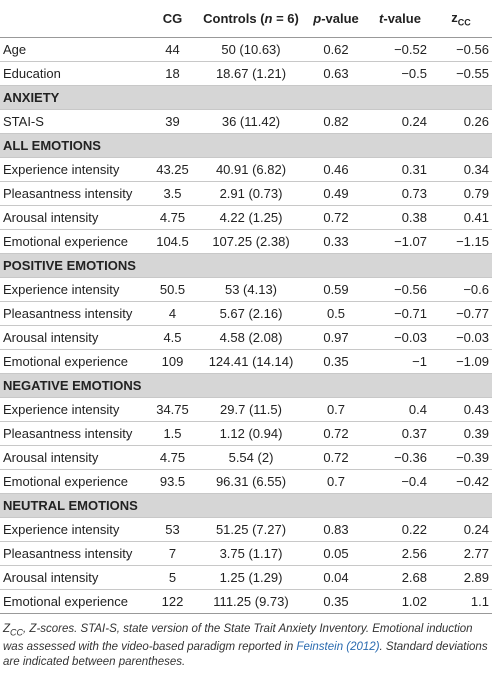 Image resolution: width=492 pixels, height=674 pixels. What do you see at coordinates (400, 577) in the screenshot?
I see `cell: 2.68` at bounding box center [400, 577].